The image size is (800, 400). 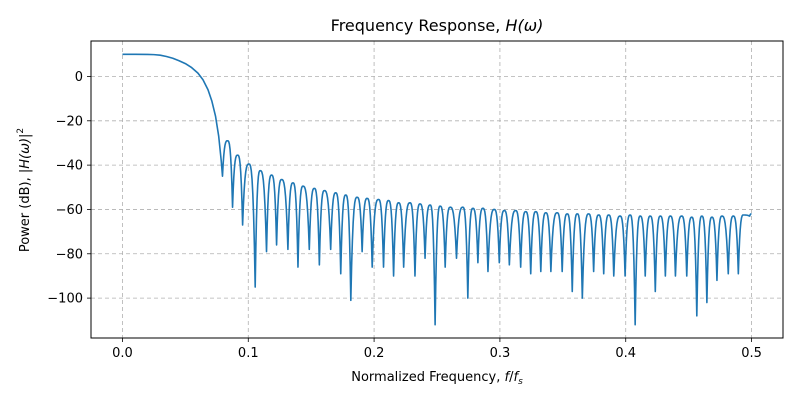 I want to click on y-tick-label: 0, so click(x=79, y=77).